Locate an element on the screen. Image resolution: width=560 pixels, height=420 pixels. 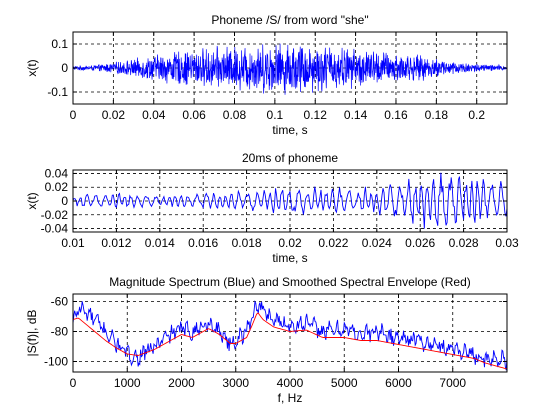
y-tick-label: -100 is located at coordinates (56, 362).